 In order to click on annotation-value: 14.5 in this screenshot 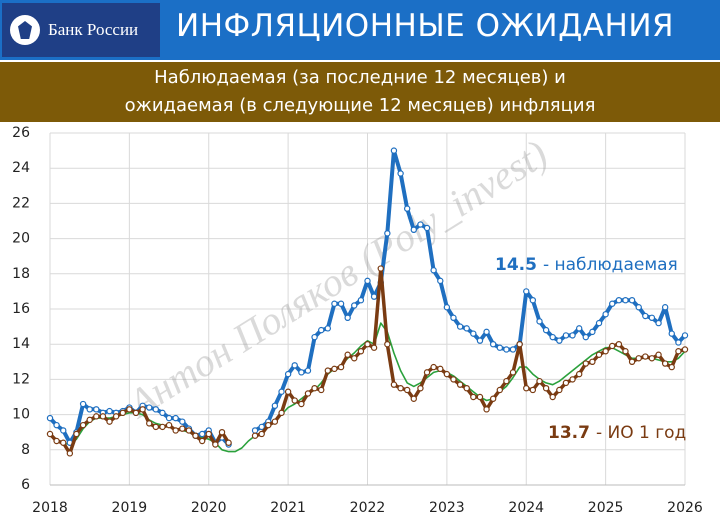, I will do `click(516, 265)`.